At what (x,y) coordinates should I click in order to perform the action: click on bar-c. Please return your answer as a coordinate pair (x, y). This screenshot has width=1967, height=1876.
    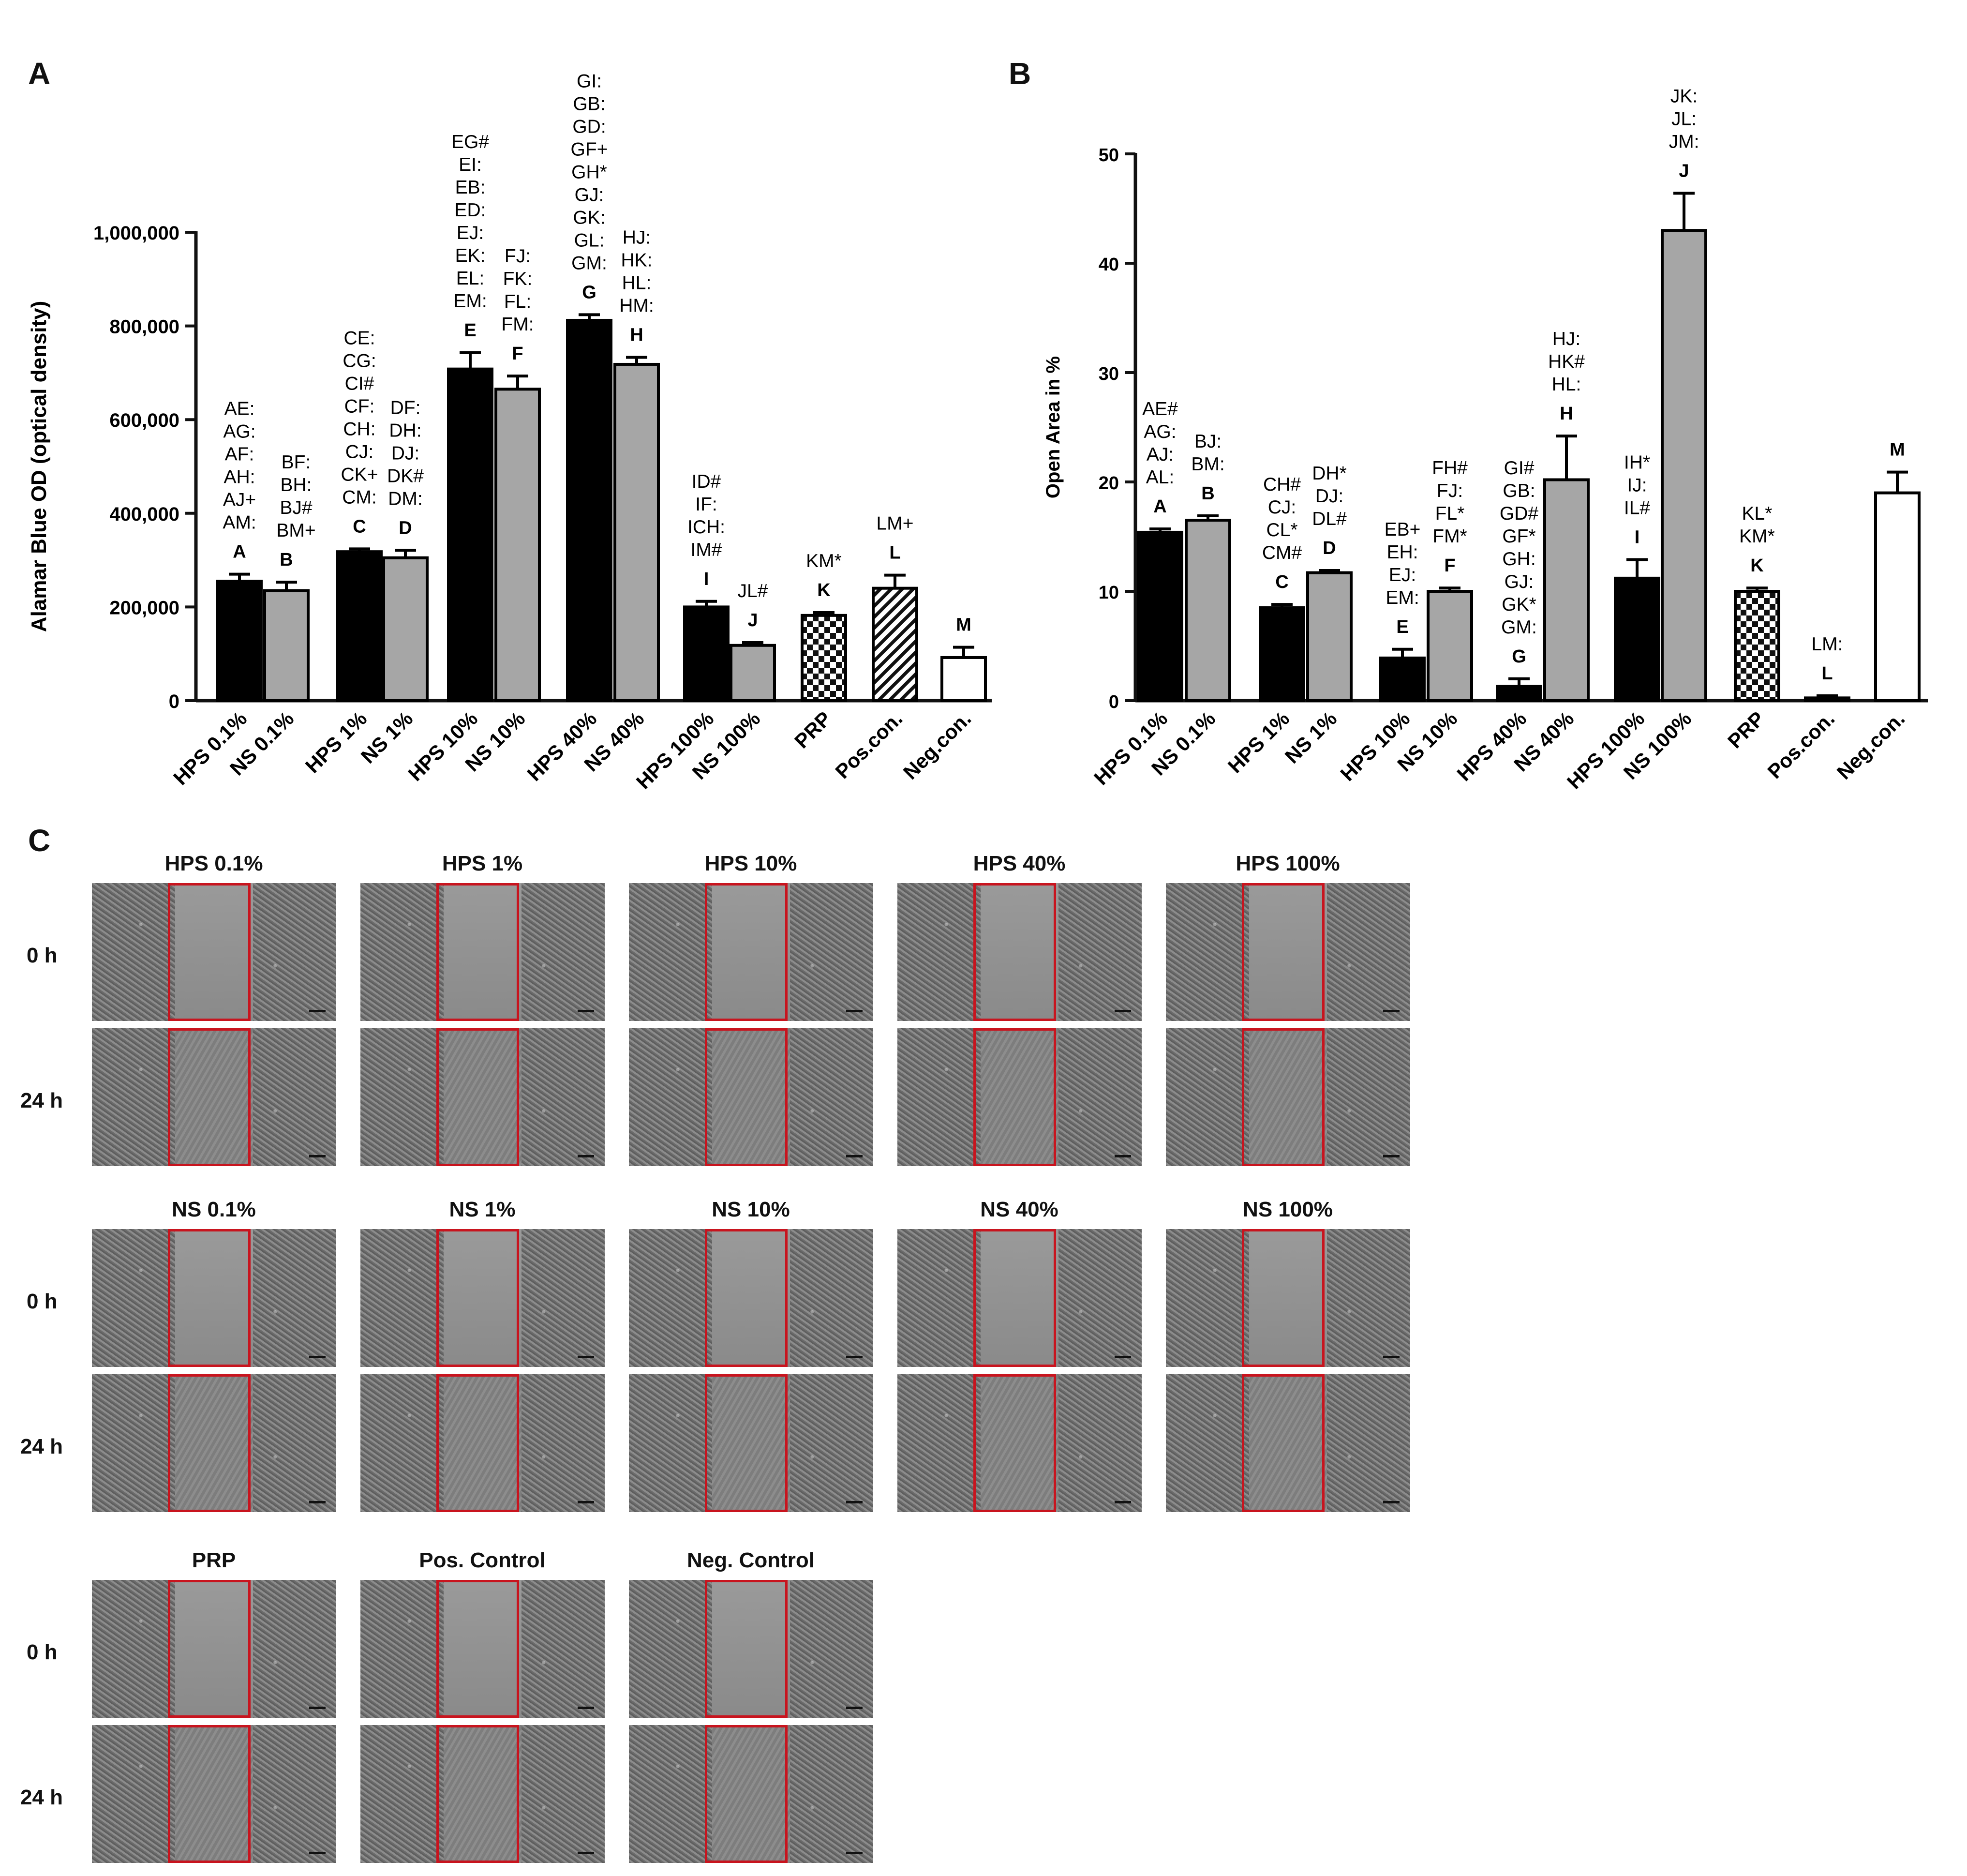
    Looking at the image, I should click on (359, 626).